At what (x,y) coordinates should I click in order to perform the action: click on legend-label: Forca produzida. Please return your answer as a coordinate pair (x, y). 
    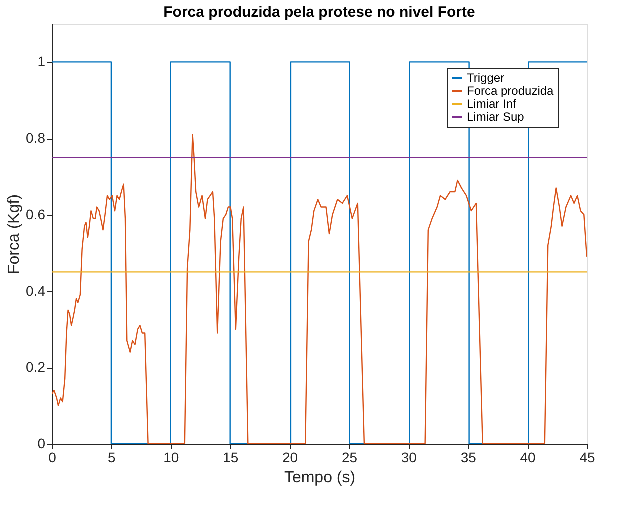
    Looking at the image, I should click on (510, 91).